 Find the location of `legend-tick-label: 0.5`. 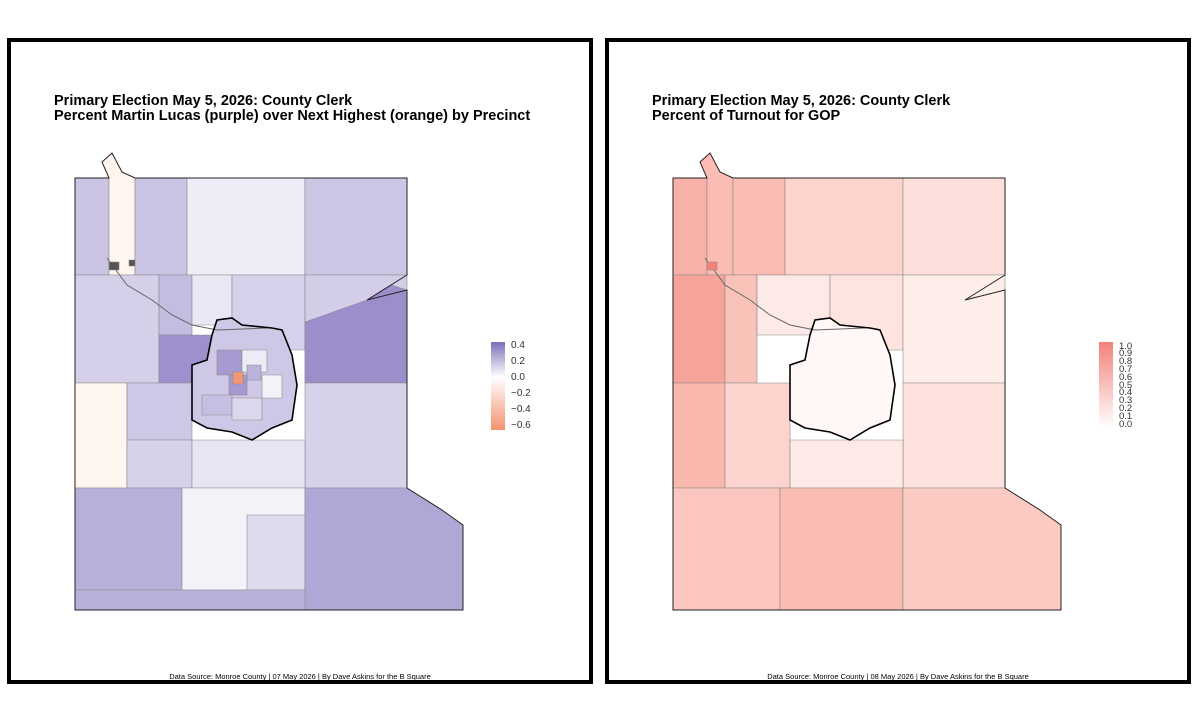

legend-tick-label: 0.5 is located at coordinates (1126, 385).